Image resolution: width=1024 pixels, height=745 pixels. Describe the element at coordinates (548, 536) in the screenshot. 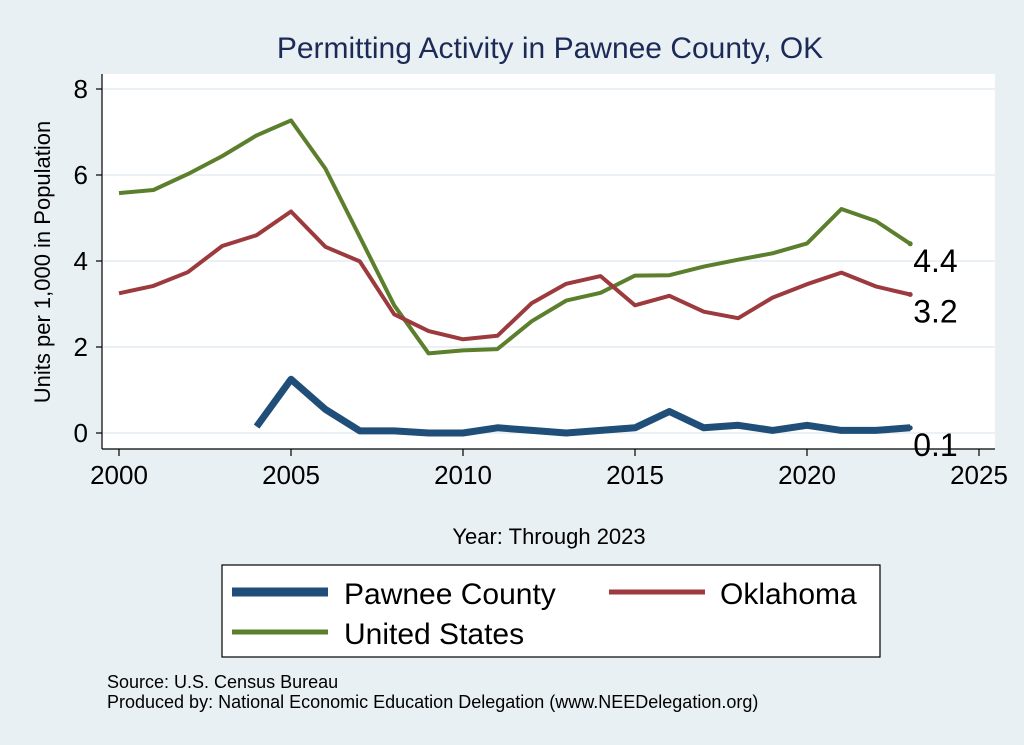

I see `x-axis-title: Year: Through 2023` at that location.